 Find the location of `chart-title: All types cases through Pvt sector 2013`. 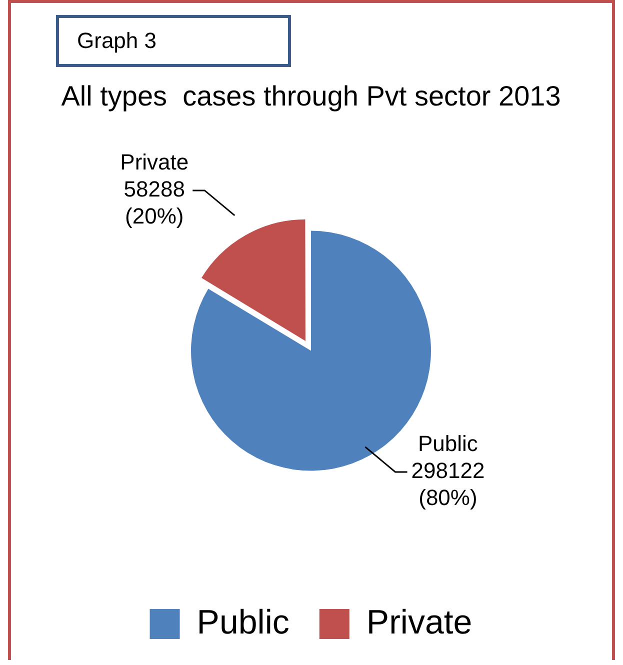

chart-title: All types cases through Pvt sector 2013 is located at coordinates (311, 96).